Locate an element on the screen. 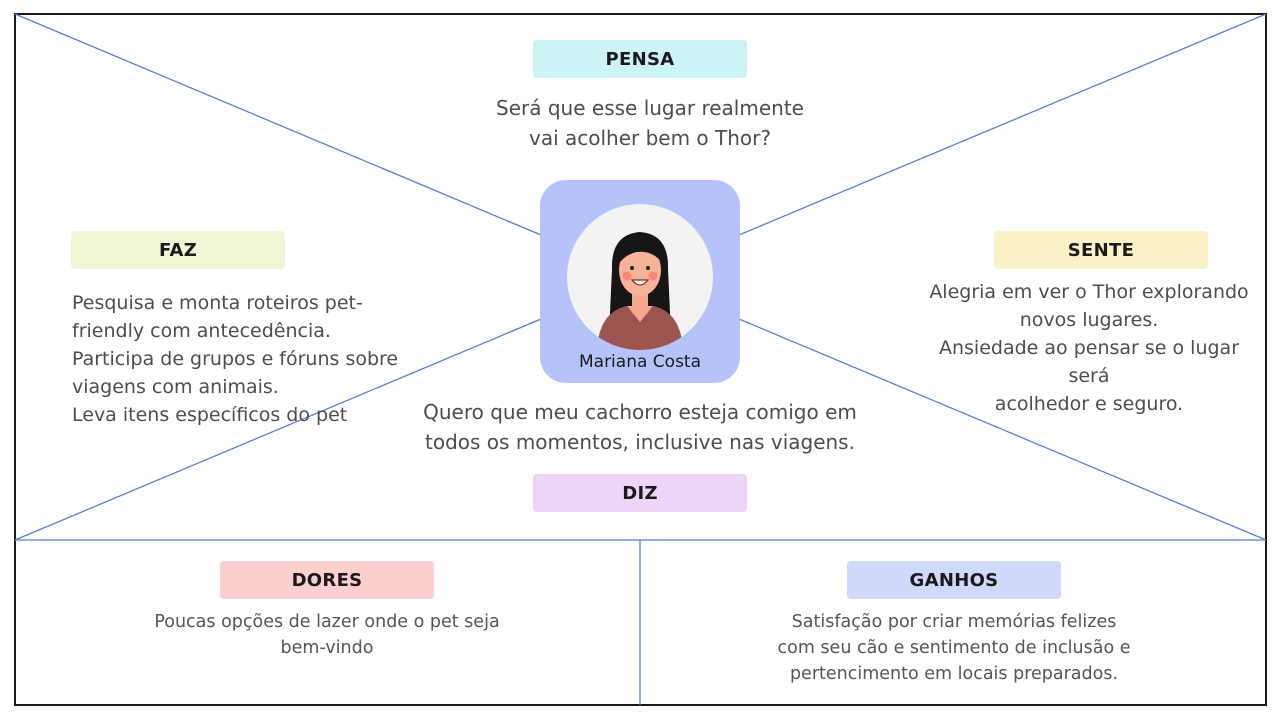 This screenshot has height=720, width=1280. sente-tag: SENTE is located at coordinates (1101, 250).